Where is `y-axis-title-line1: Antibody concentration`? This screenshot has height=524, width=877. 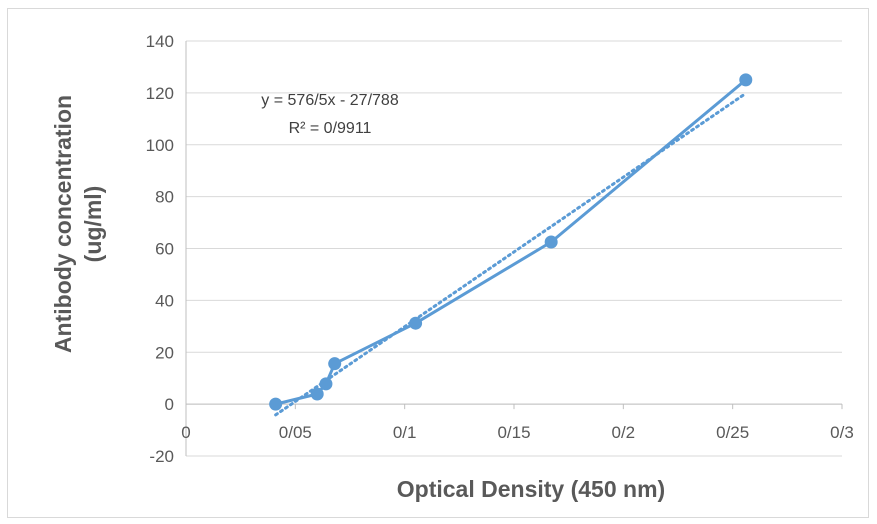 y-axis-title-line1: Antibody concentration is located at coordinates (63, 224).